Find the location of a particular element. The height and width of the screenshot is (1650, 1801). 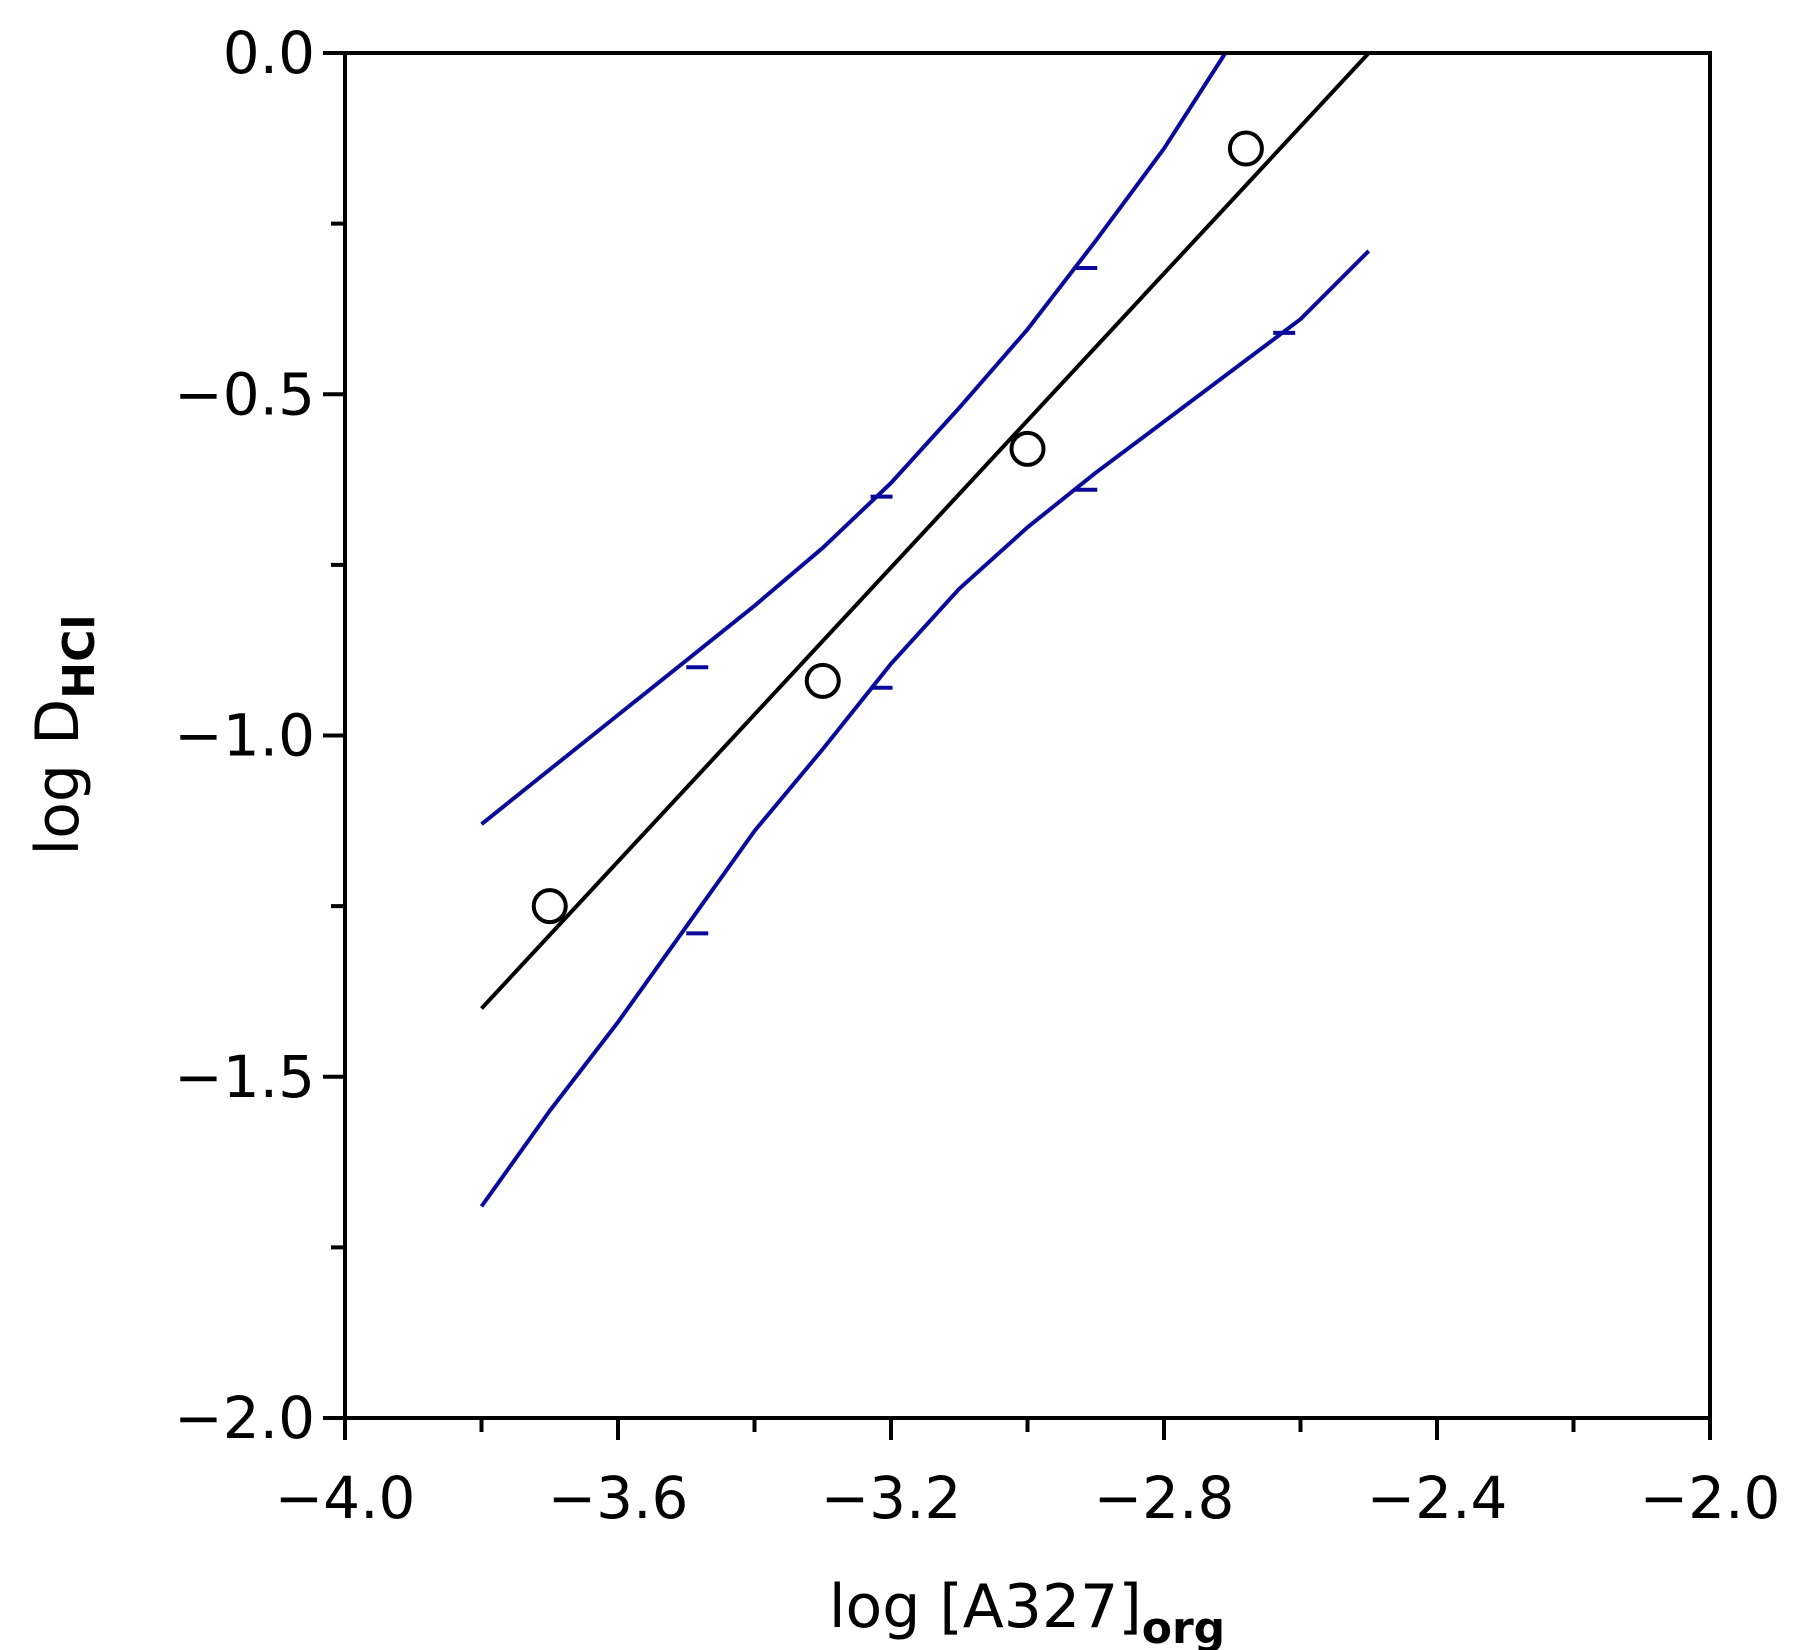

y-tick-label: −1.0 is located at coordinates (244, 736).